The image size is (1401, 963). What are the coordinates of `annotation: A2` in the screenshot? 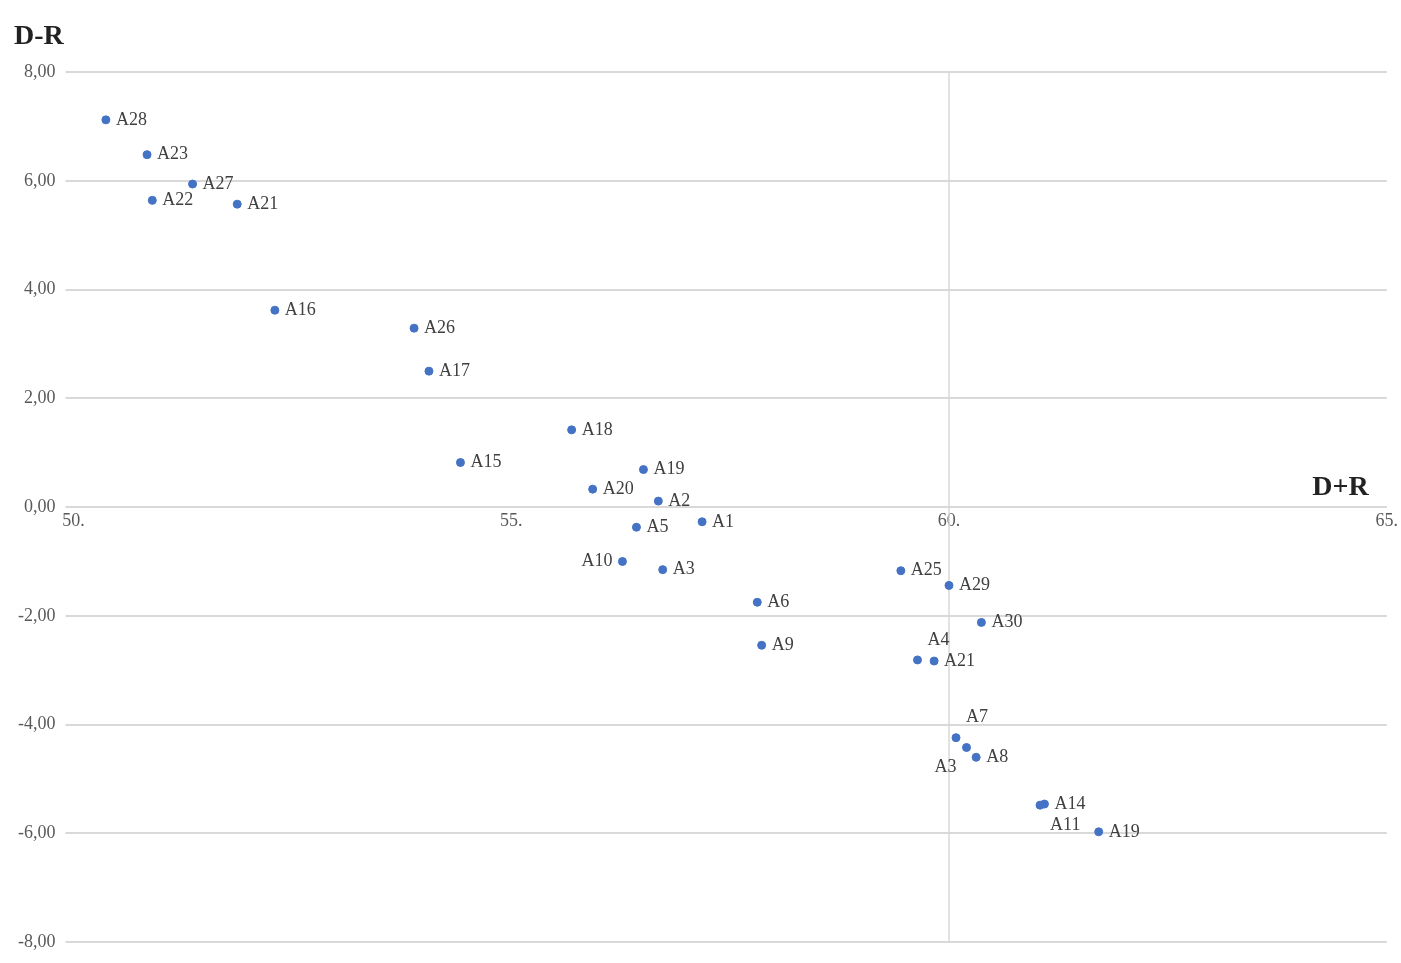 It's located at (679, 499).